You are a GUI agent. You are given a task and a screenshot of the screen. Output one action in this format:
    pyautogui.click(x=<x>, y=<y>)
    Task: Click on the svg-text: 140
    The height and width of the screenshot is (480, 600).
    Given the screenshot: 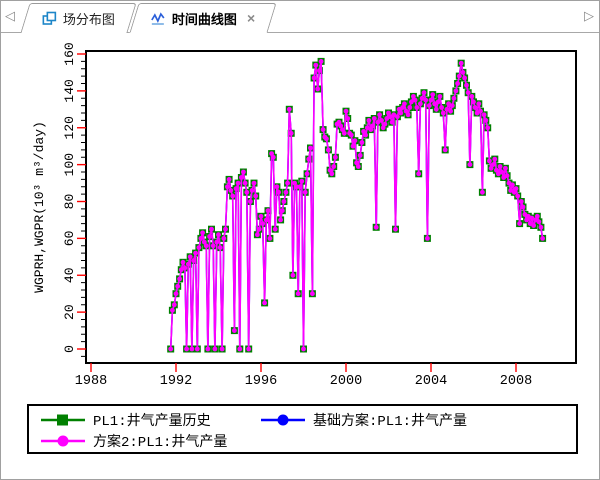 What is the action you would take?
    pyautogui.click(x=69, y=90)
    